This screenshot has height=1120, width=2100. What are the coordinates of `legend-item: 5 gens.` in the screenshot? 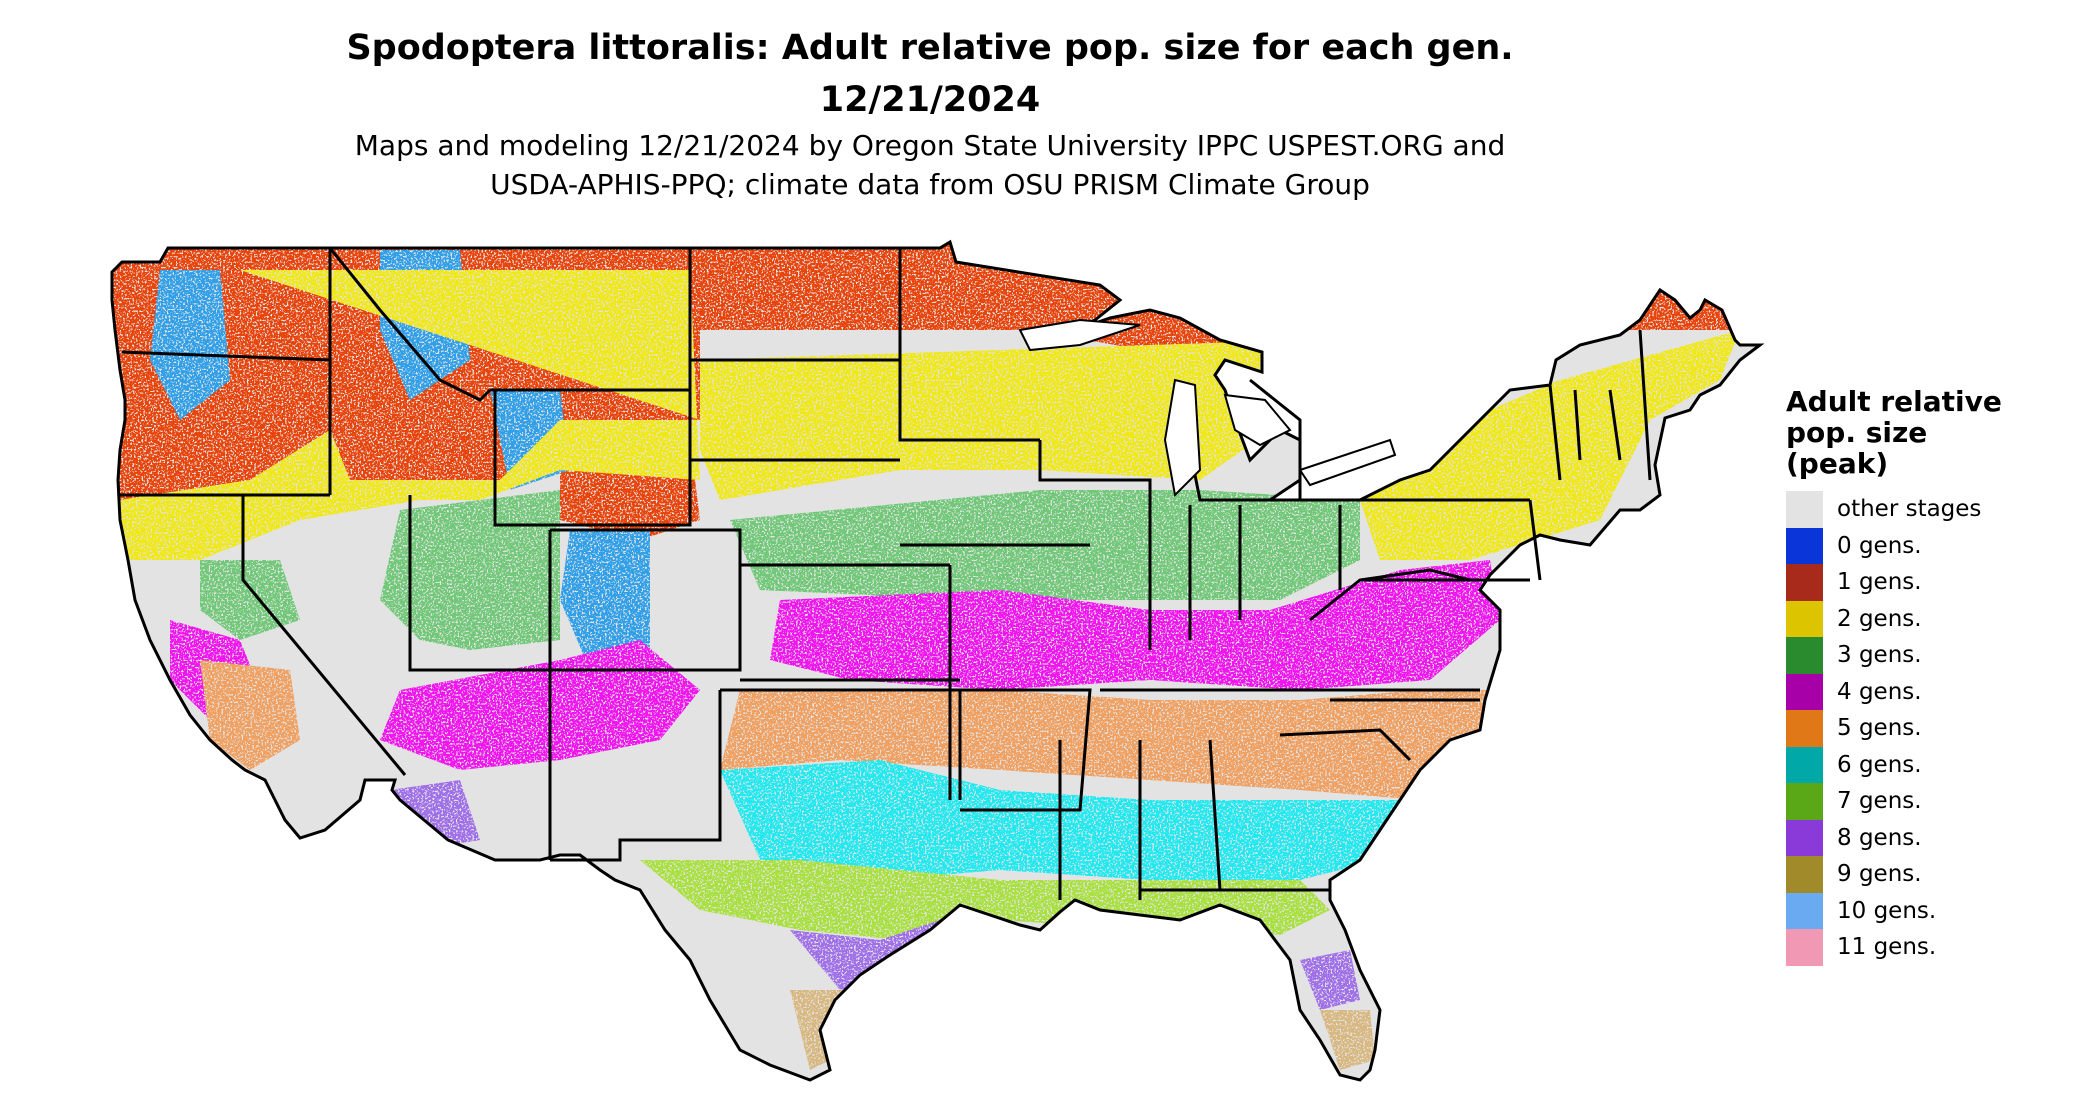 It's located at (1936, 728).